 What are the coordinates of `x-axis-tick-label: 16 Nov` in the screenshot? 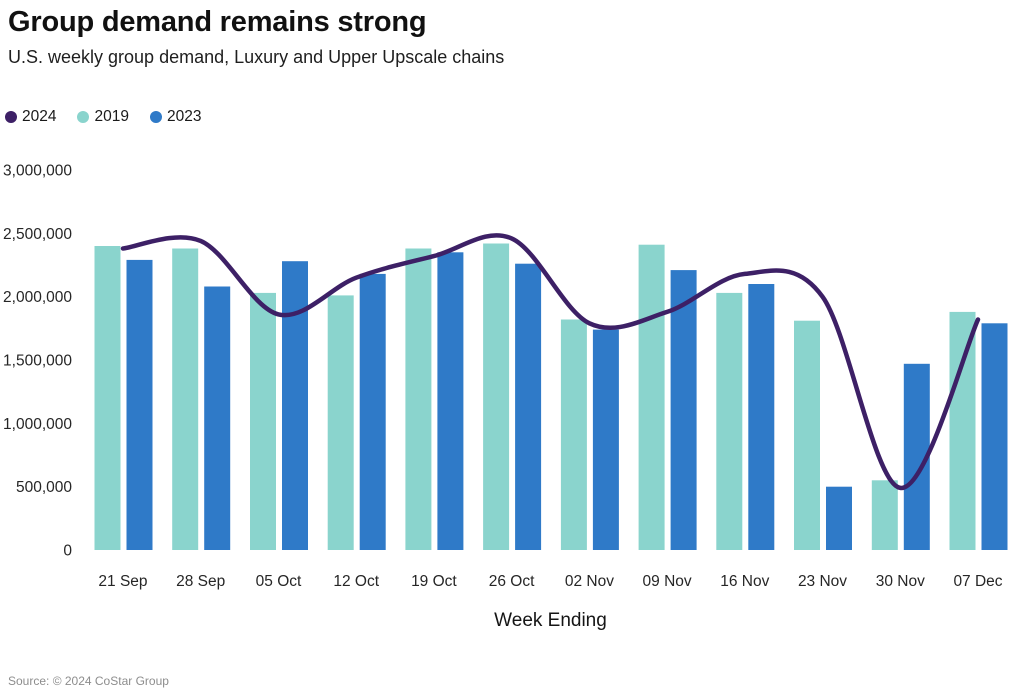 It's located at (744, 581).